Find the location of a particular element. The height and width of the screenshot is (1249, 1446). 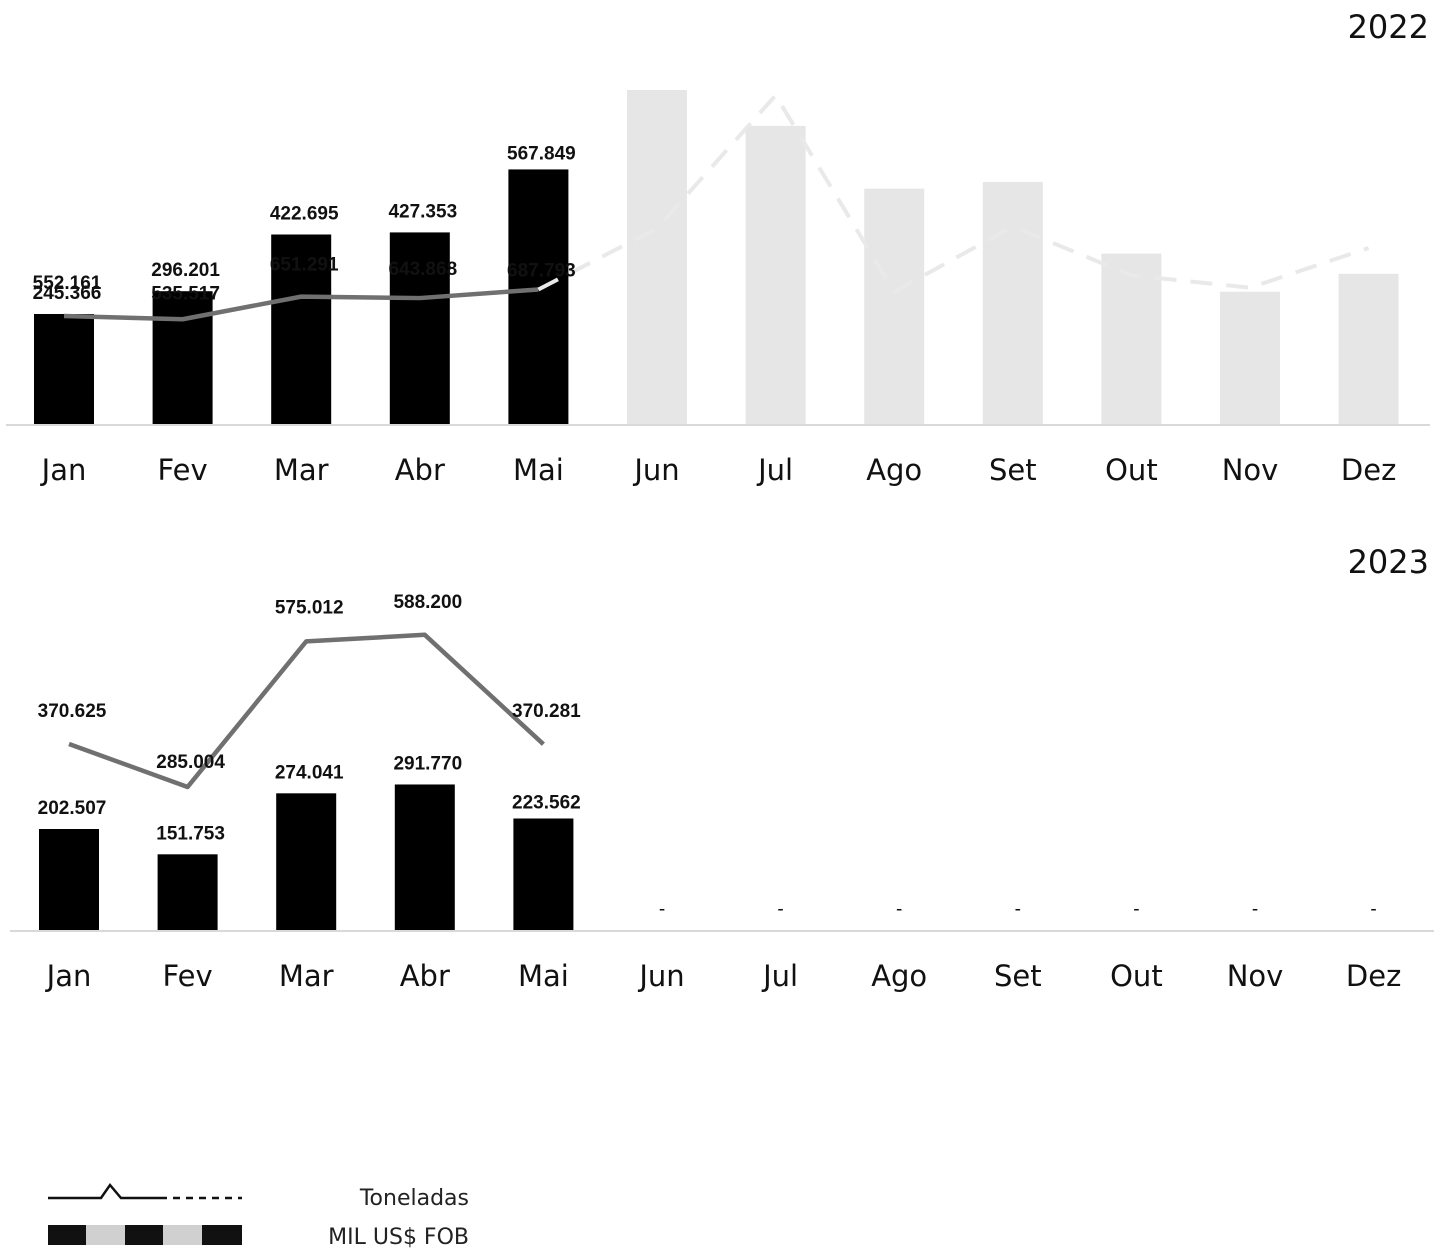

legend-toneladas-label: Toneladas is located at coordinates (414, 1198).